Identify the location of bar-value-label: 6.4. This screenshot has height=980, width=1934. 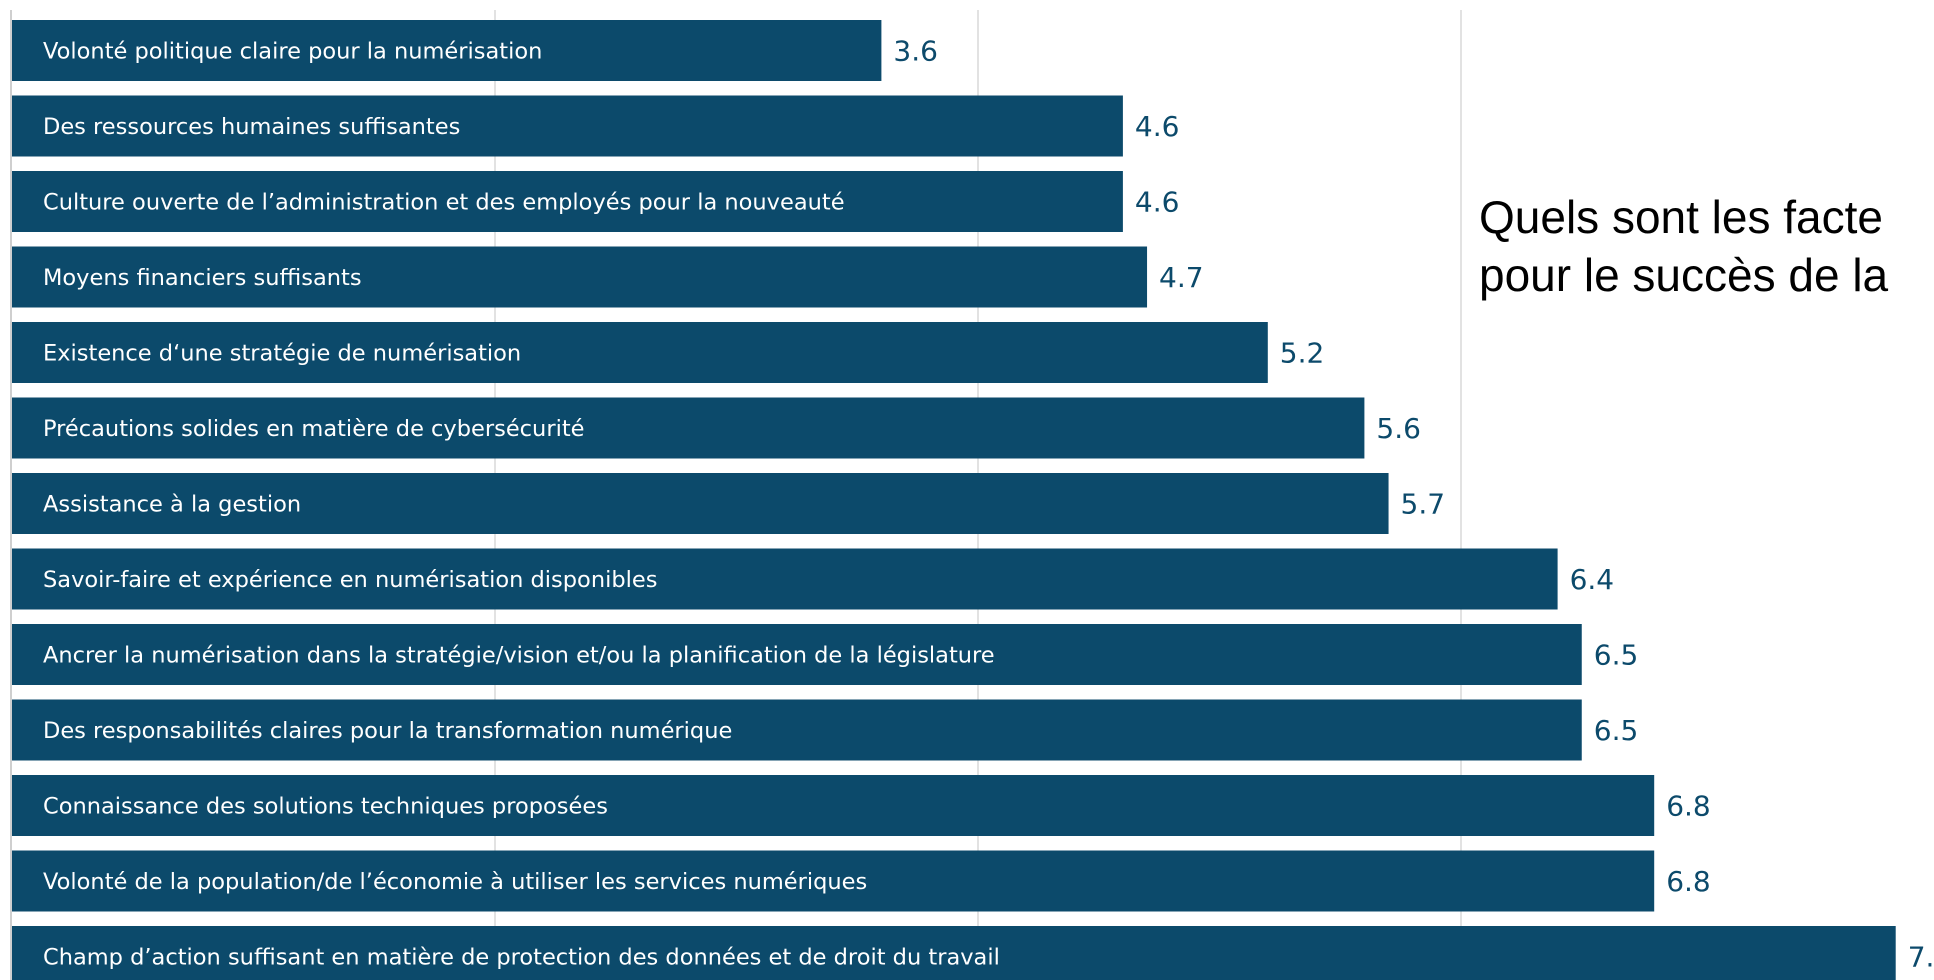
(1592, 579).